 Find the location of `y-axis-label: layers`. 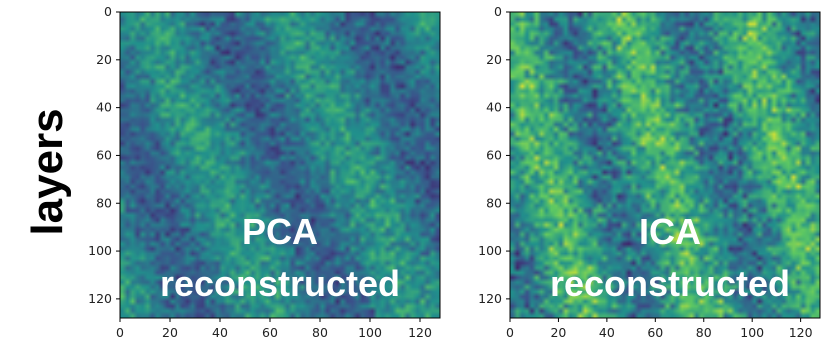

y-axis-label: layers is located at coordinates (47, 171).